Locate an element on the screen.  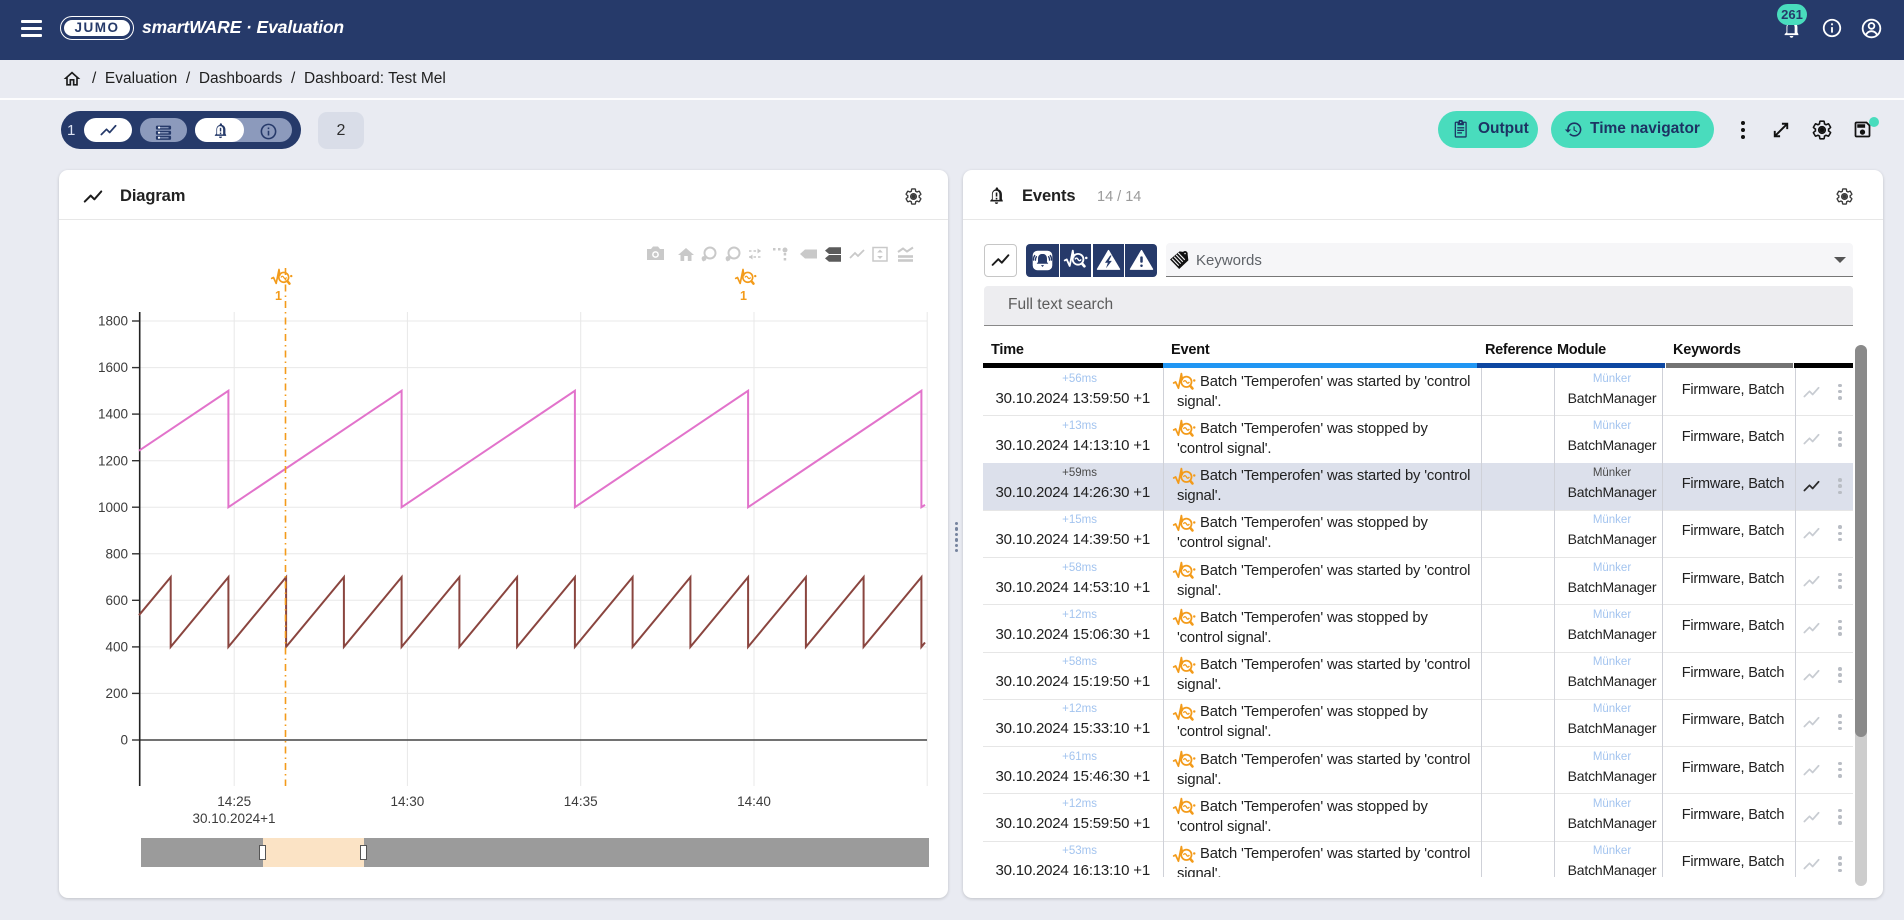
svg-text: 1400 is located at coordinates (113, 414).